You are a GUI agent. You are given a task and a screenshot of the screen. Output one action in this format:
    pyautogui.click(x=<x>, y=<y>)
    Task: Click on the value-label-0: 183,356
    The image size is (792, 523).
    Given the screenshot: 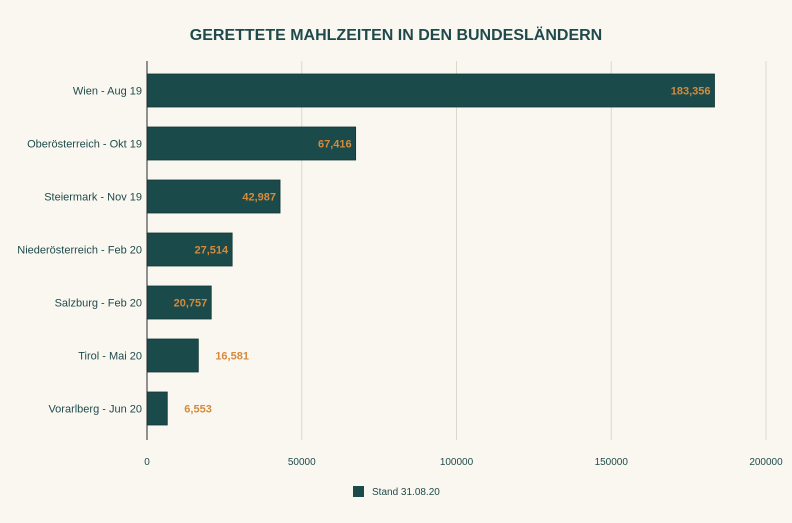 What is the action you would take?
    pyautogui.click(x=691, y=92)
    